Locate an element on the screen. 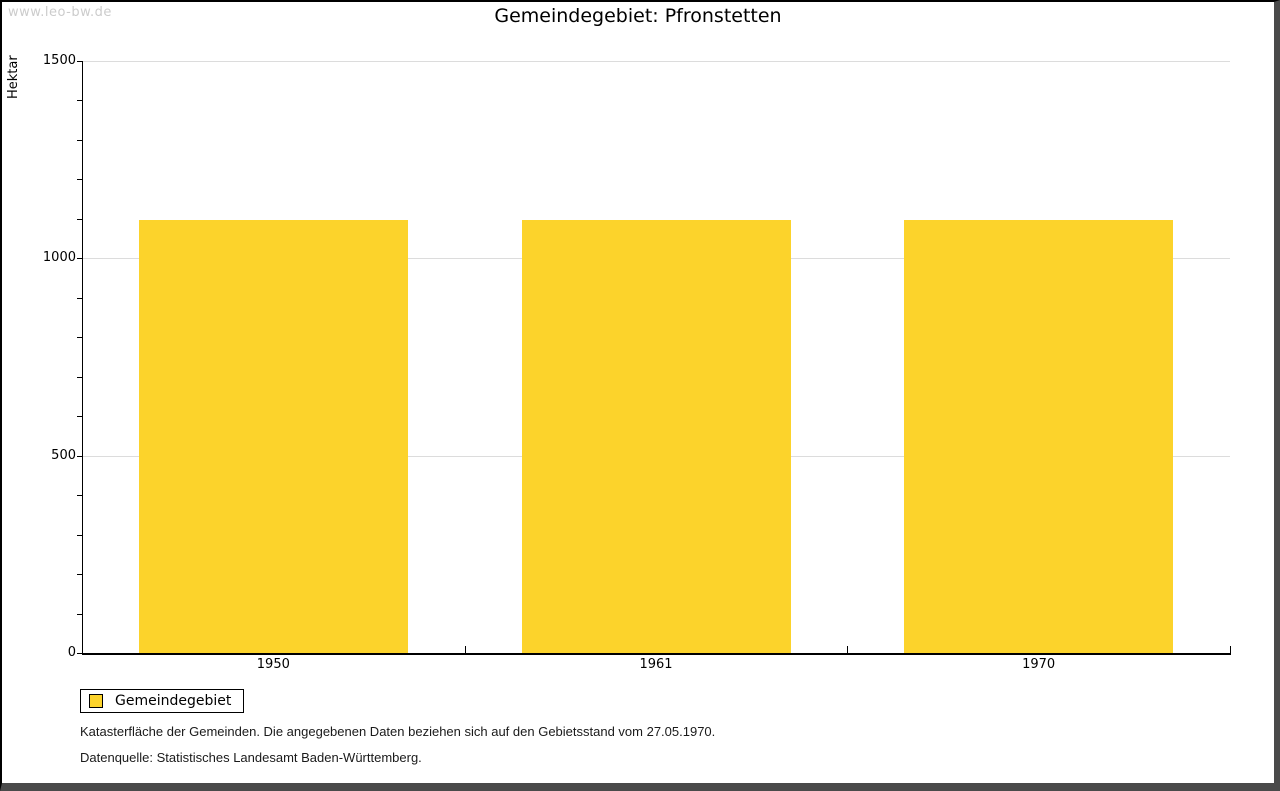 This screenshot has width=1280, height=791. x-label-1970: 1970 is located at coordinates (1039, 664).